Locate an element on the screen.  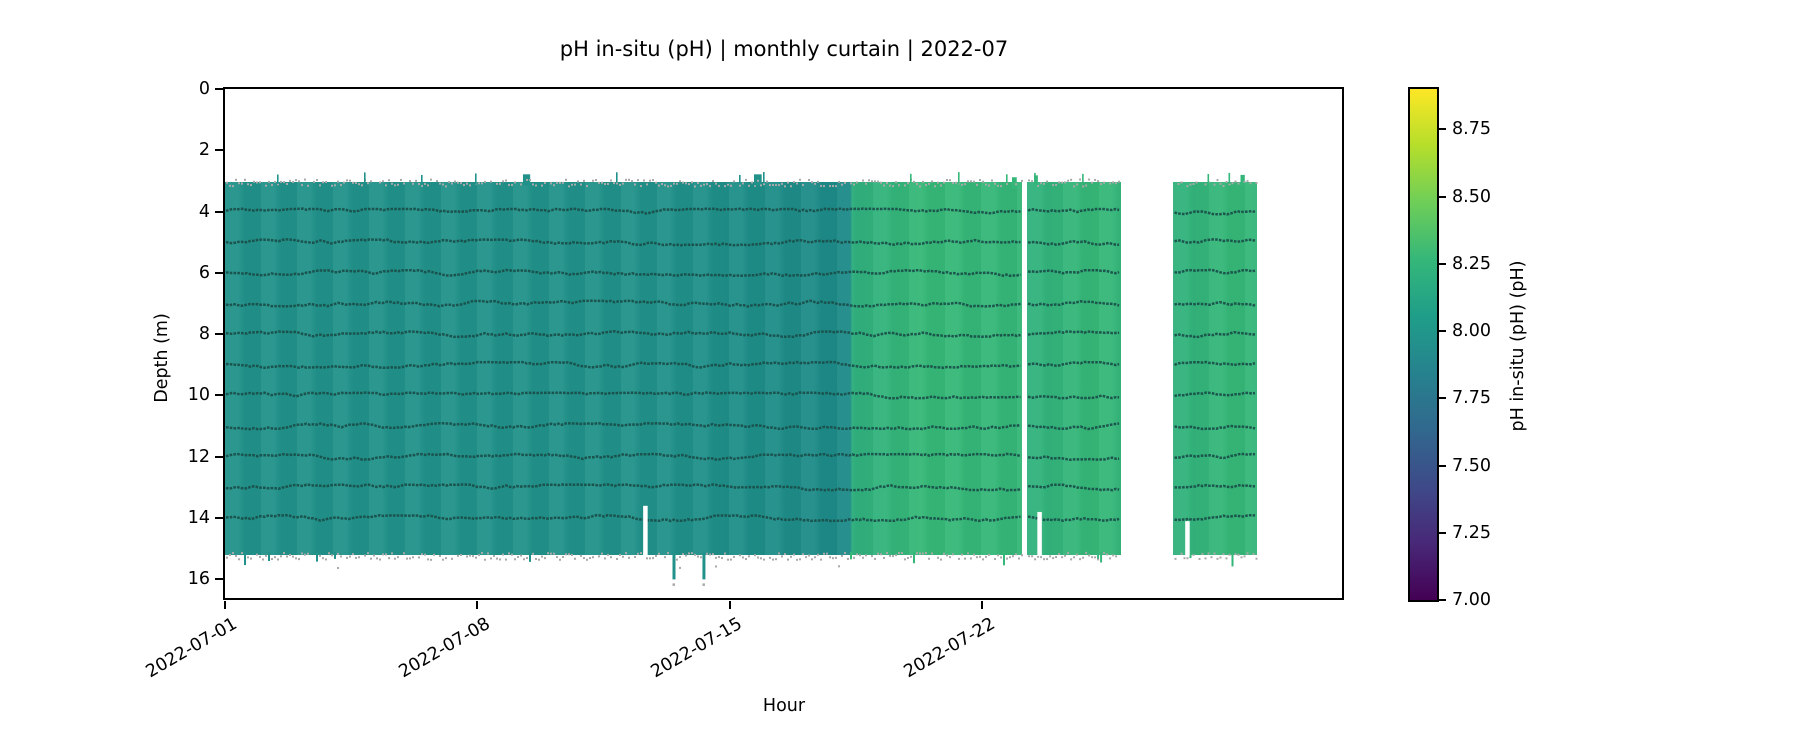
colorbar-tick-label: 7.25 is located at coordinates (1471, 532).